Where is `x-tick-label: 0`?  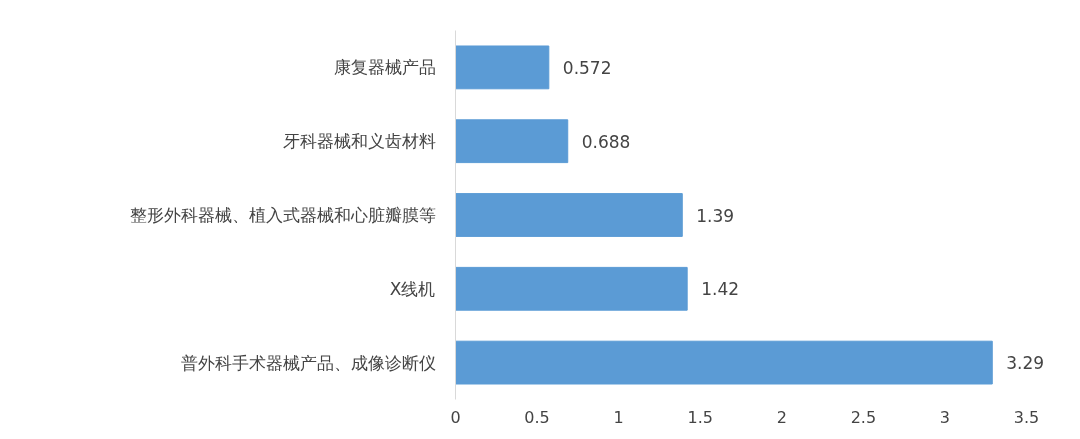 x-tick-label: 0 is located at coordinates (455, 417).